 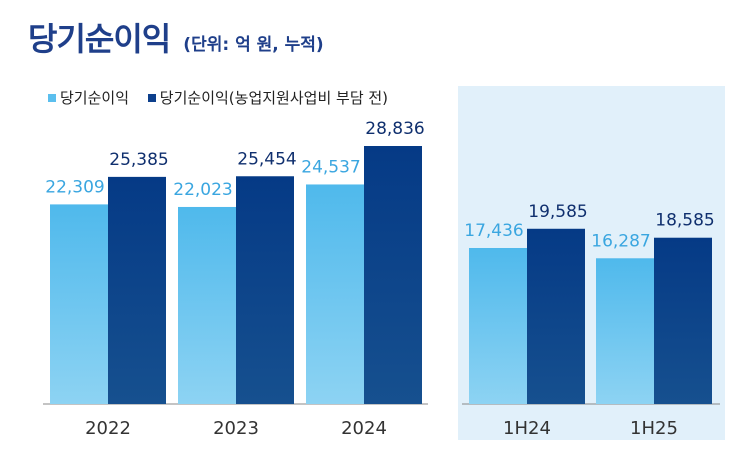 I want to click on x-tick-label-1H24: 1H24, so click(x=527, y=428).